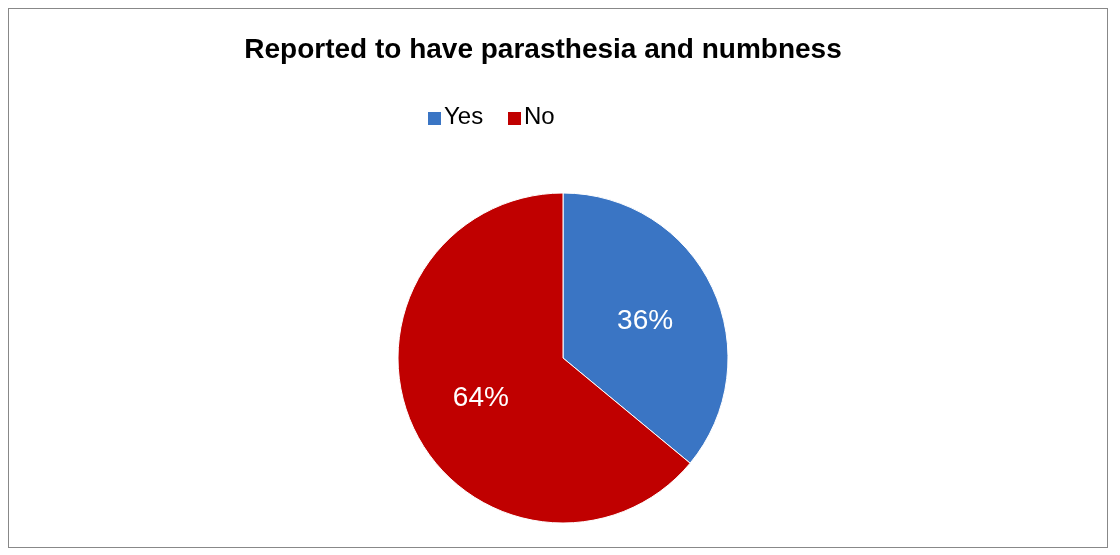  Describe the element at coordinates (645, 319) in the screenshot. I see `data-label: 36%` at that location.